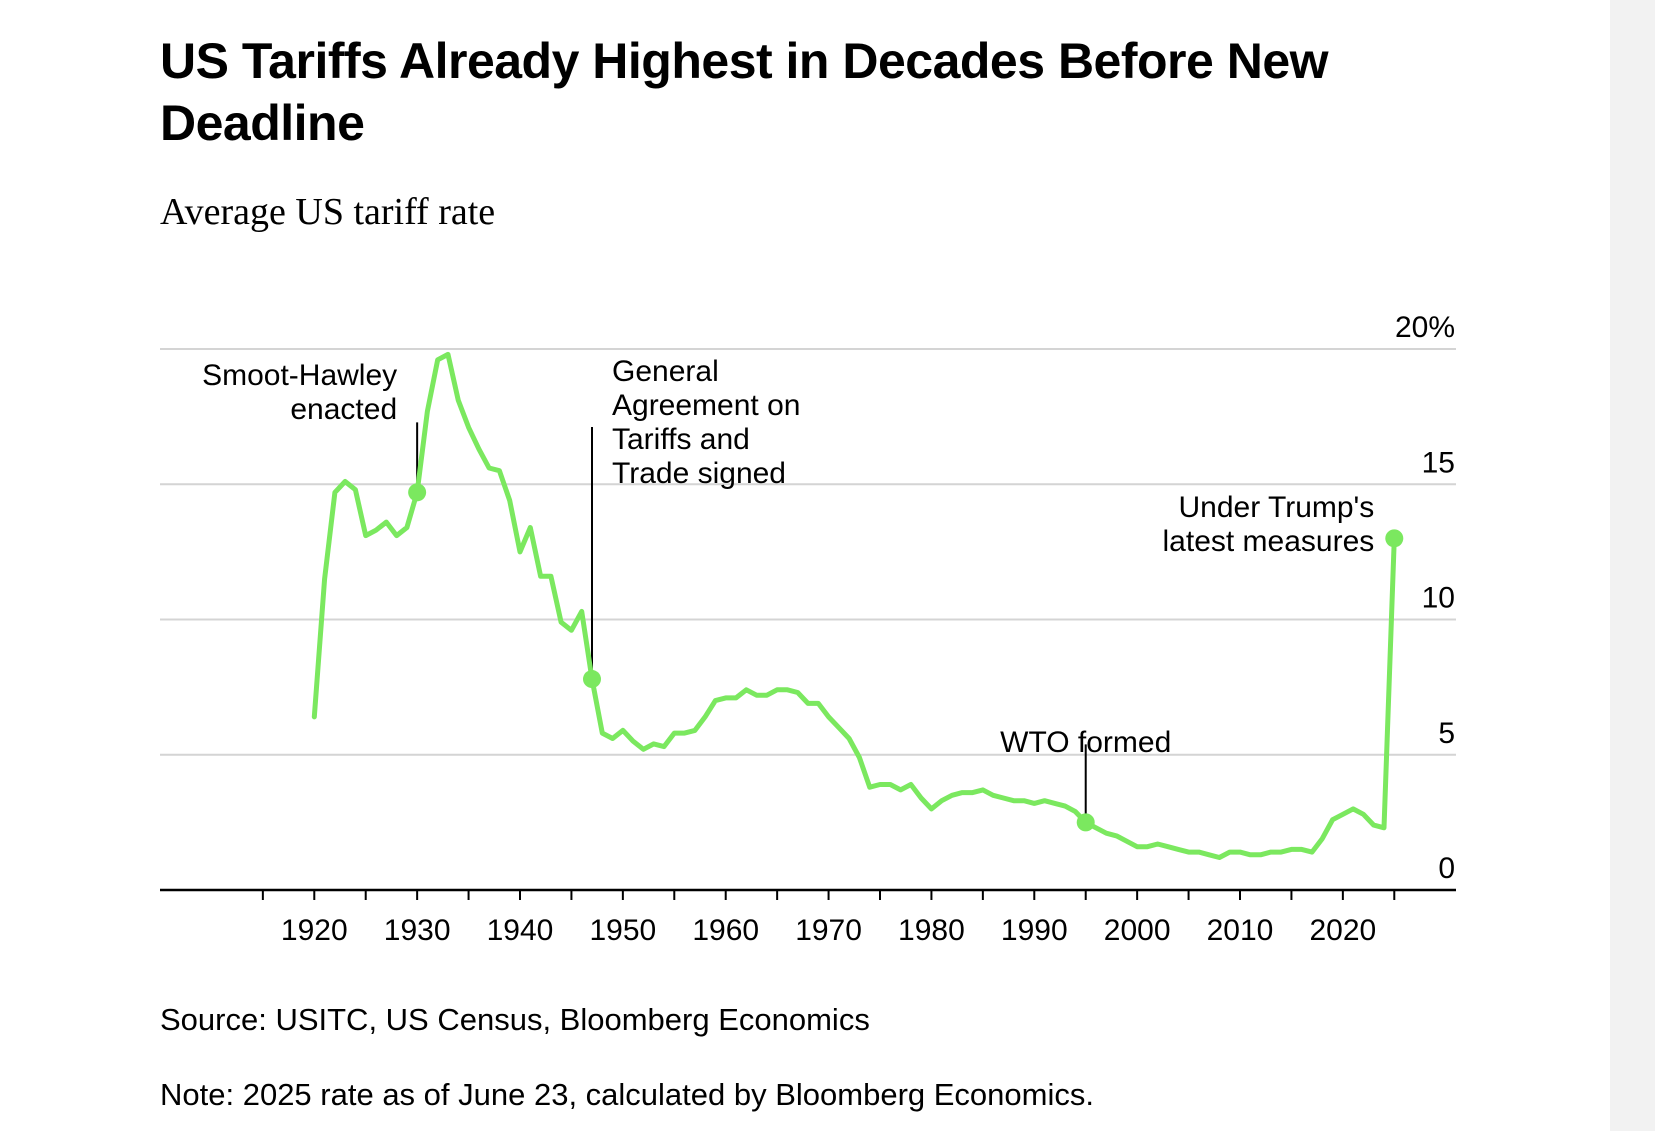  I want to click on x-tick-label-1970: 1970, so click(828, 930).